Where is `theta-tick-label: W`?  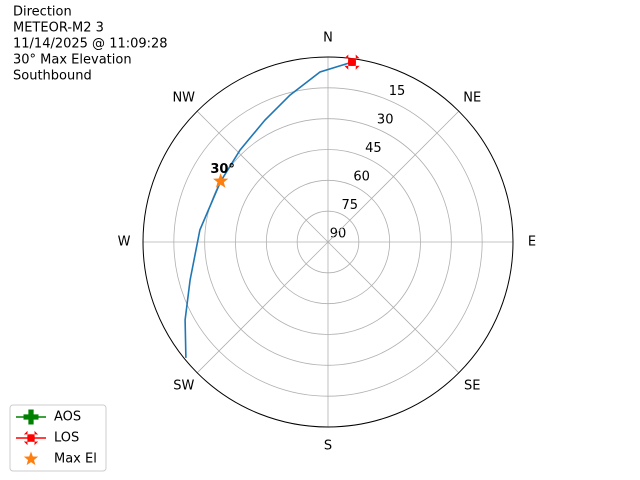 theta-tick-label: W is located at coordinates (124, 242).